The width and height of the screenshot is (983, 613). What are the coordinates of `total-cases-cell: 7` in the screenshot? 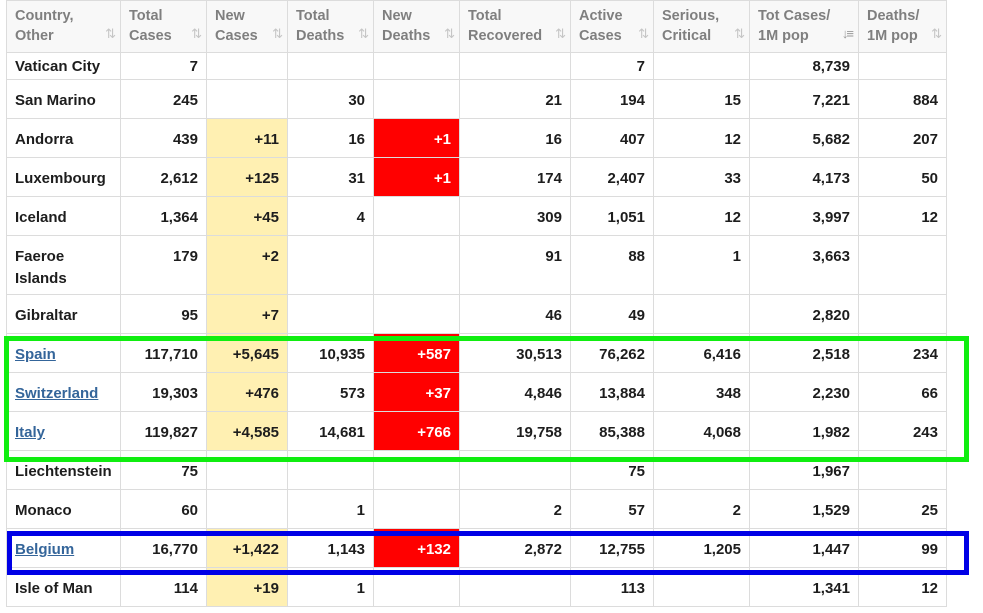 It's located at (163, 66).